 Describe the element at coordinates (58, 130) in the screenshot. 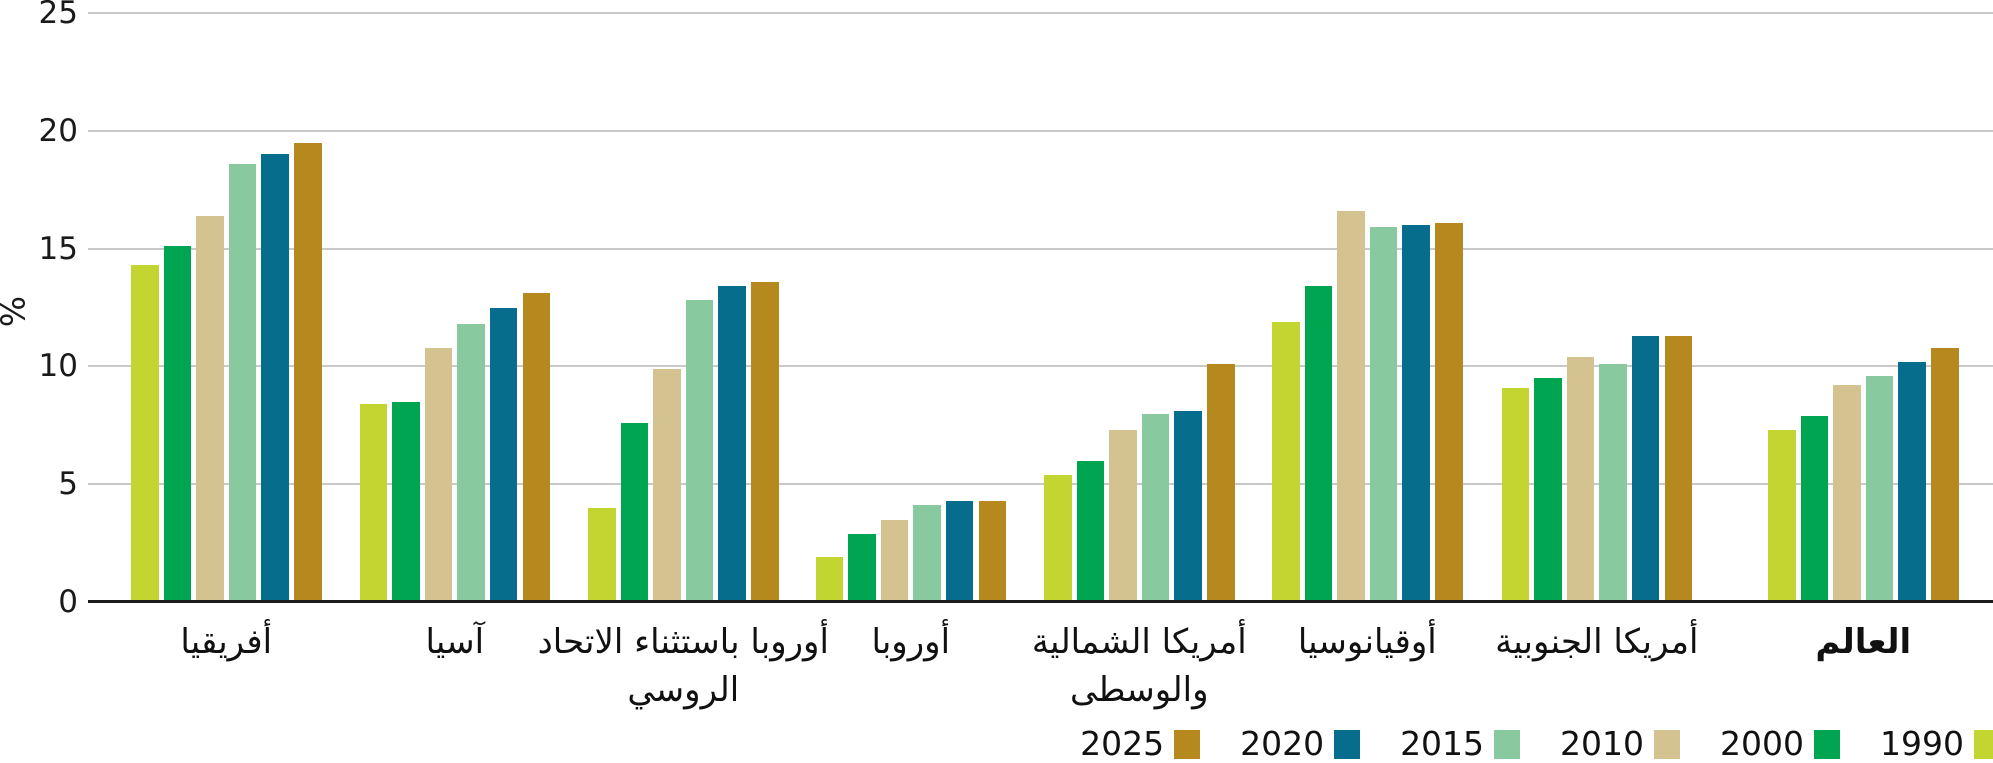

I see `y-tick-label-20: 20` at that location.